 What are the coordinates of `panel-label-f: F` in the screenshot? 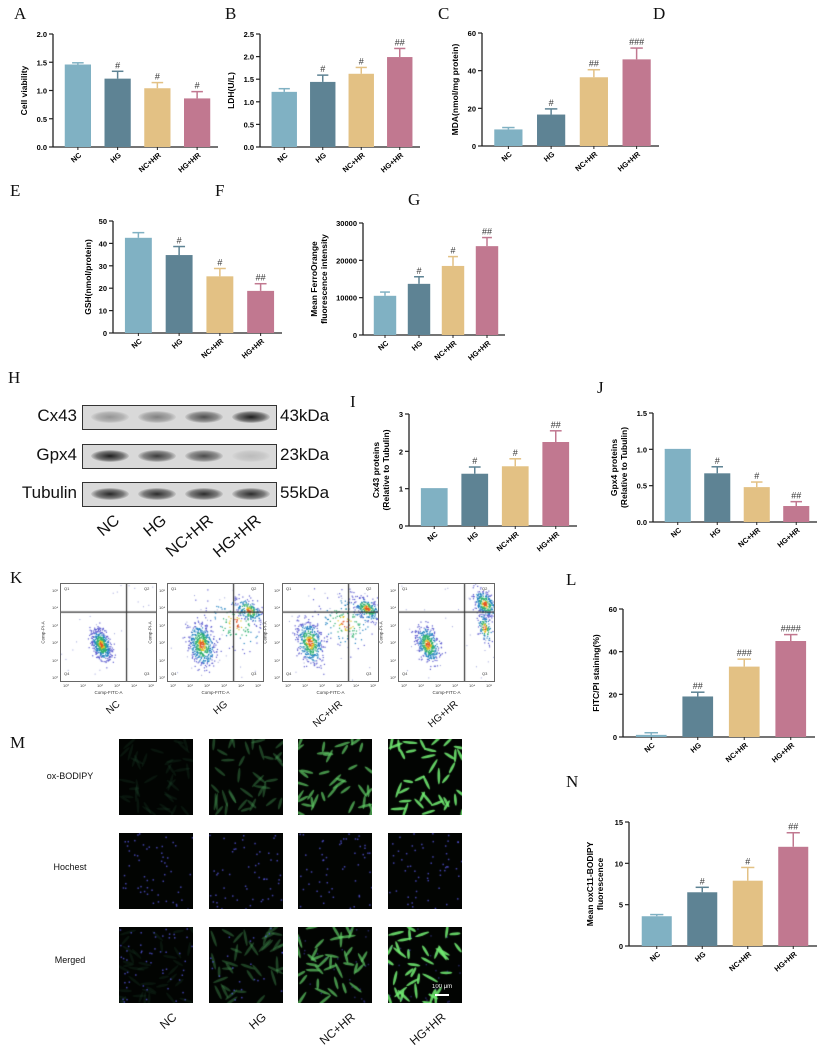 It's located at (220, 190).